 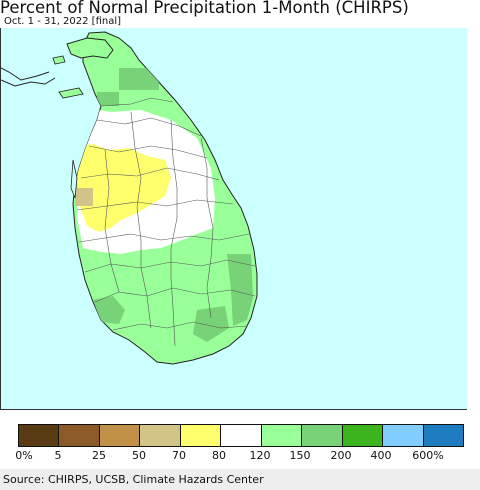 What do you see at coordinates (90, 48) in the screenshot?
I see `jaffna-peninsula` at bounding box center [90, 48].